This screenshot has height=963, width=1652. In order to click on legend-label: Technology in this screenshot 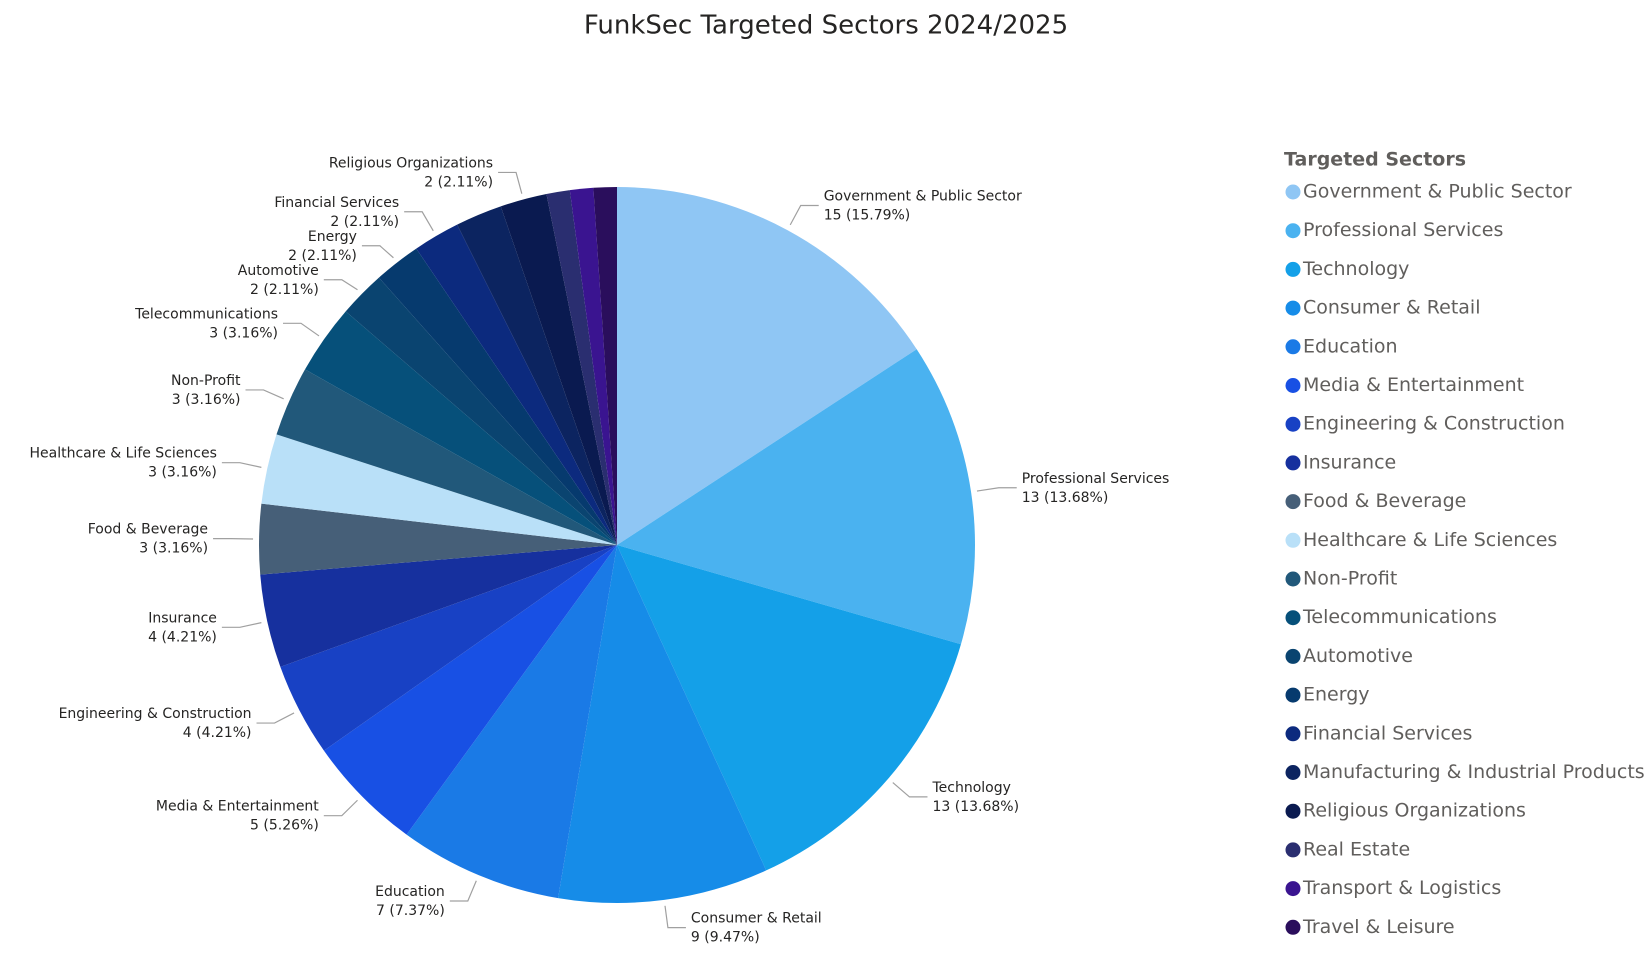, I will do `click(1355, 269)`.